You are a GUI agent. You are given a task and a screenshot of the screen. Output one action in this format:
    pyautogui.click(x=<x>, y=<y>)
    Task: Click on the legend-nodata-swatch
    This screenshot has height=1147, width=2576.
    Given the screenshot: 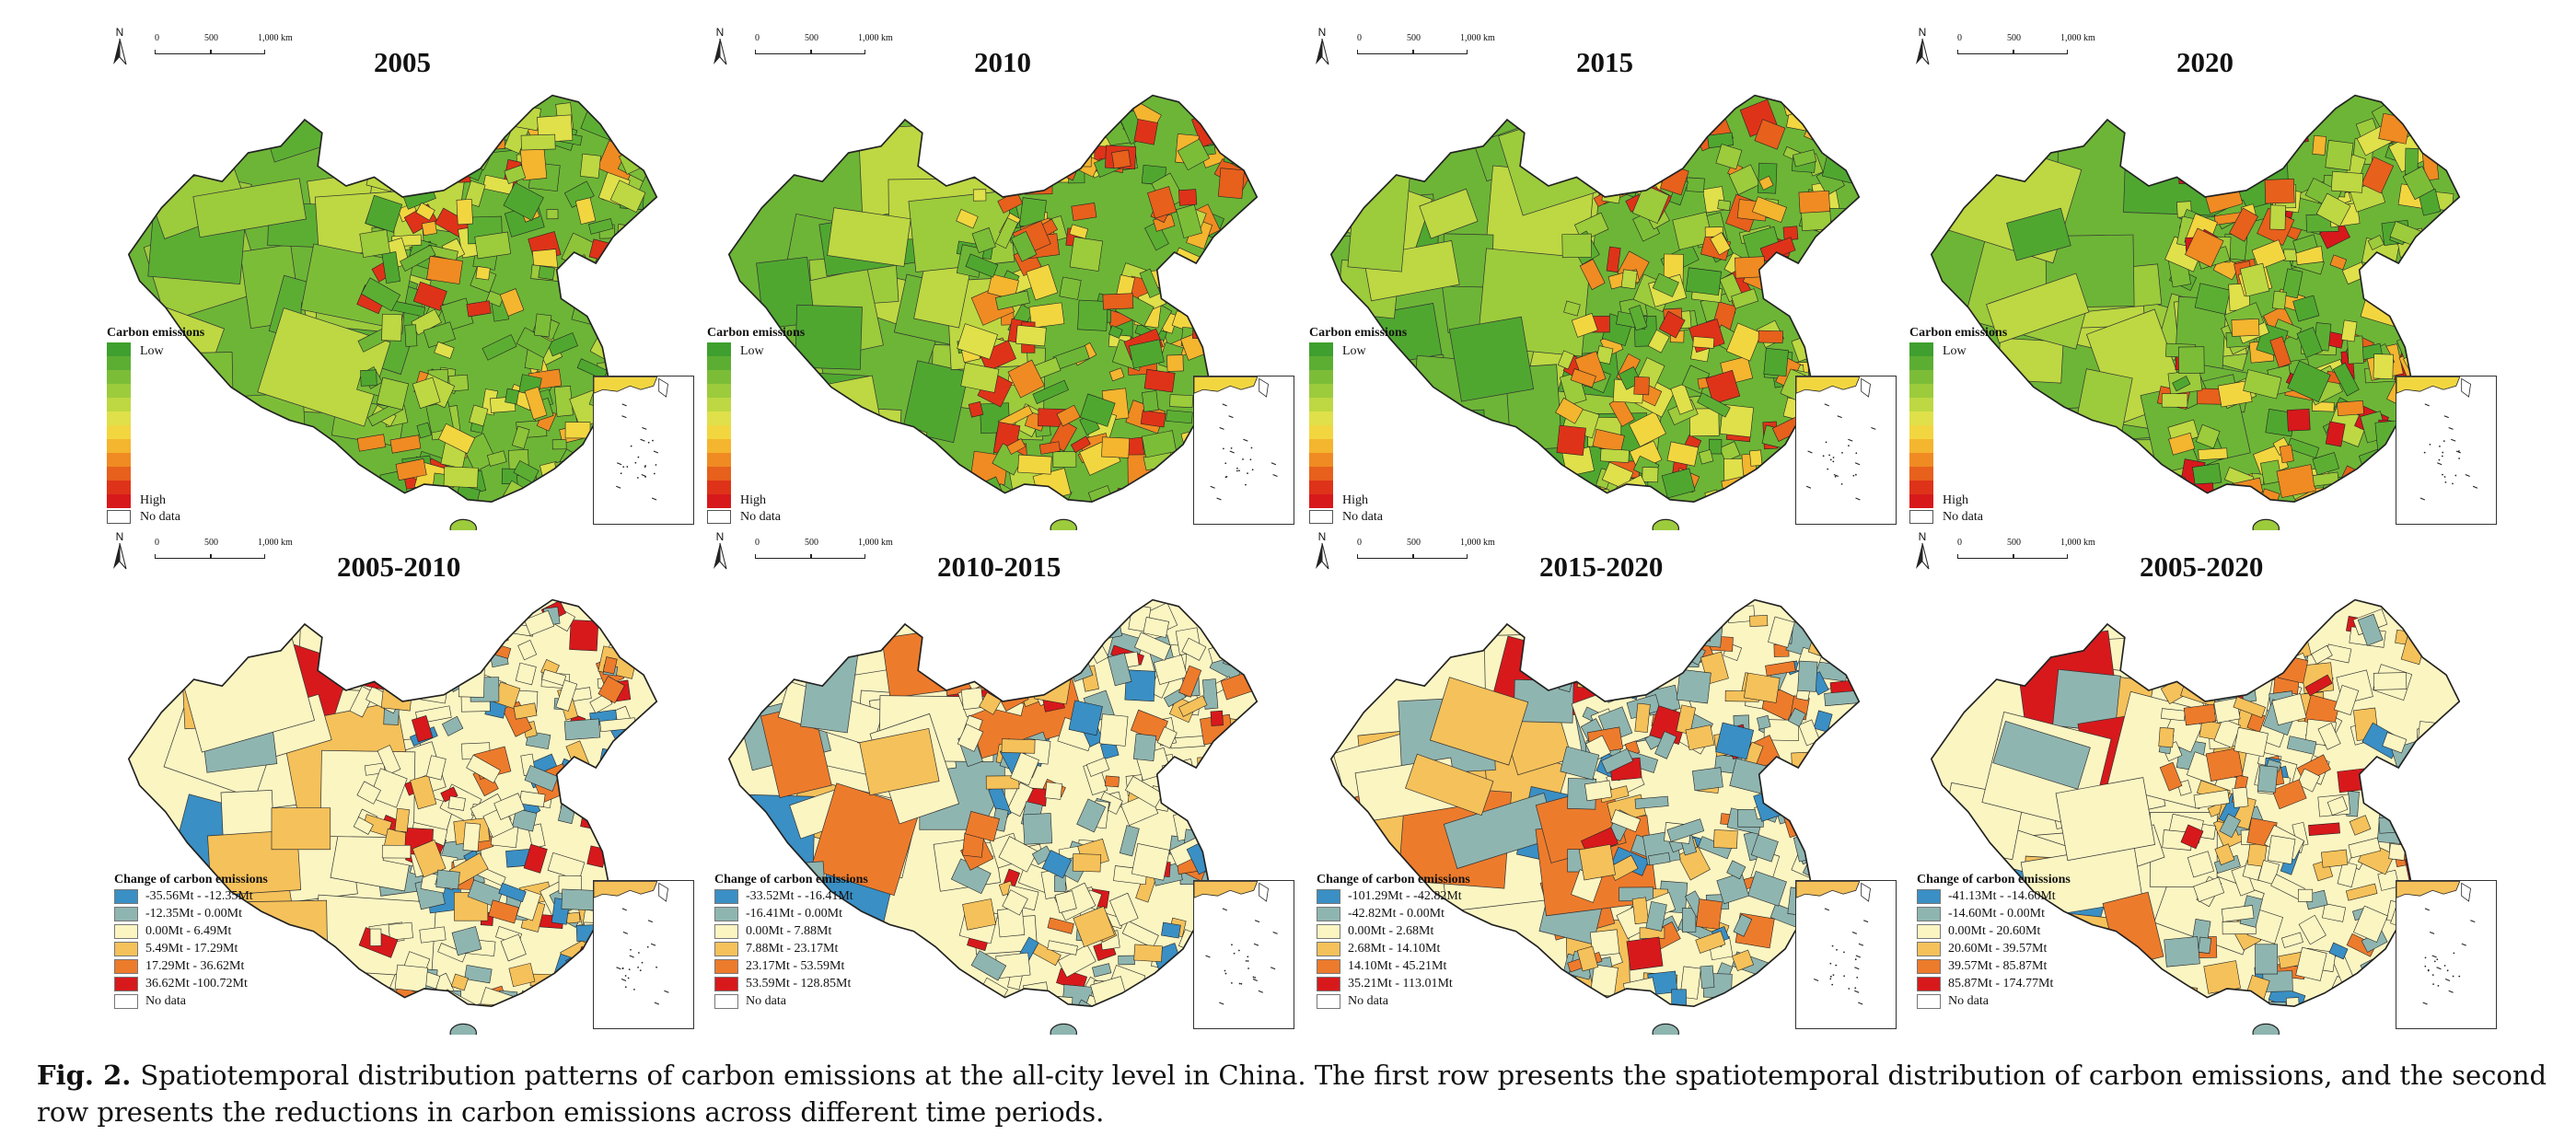 What is the action you would take?
    pyautogui.click(x=1929, y=1001)
    